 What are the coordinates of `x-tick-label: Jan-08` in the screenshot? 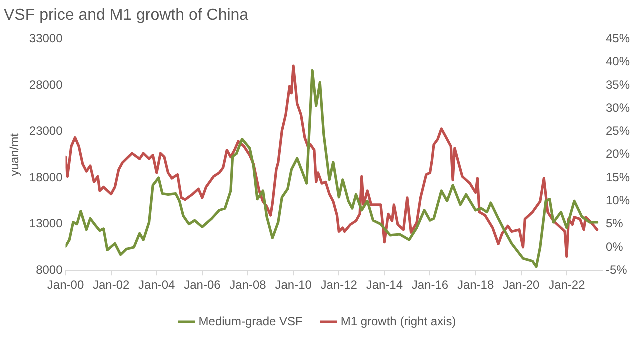 It's located at (248, 285).